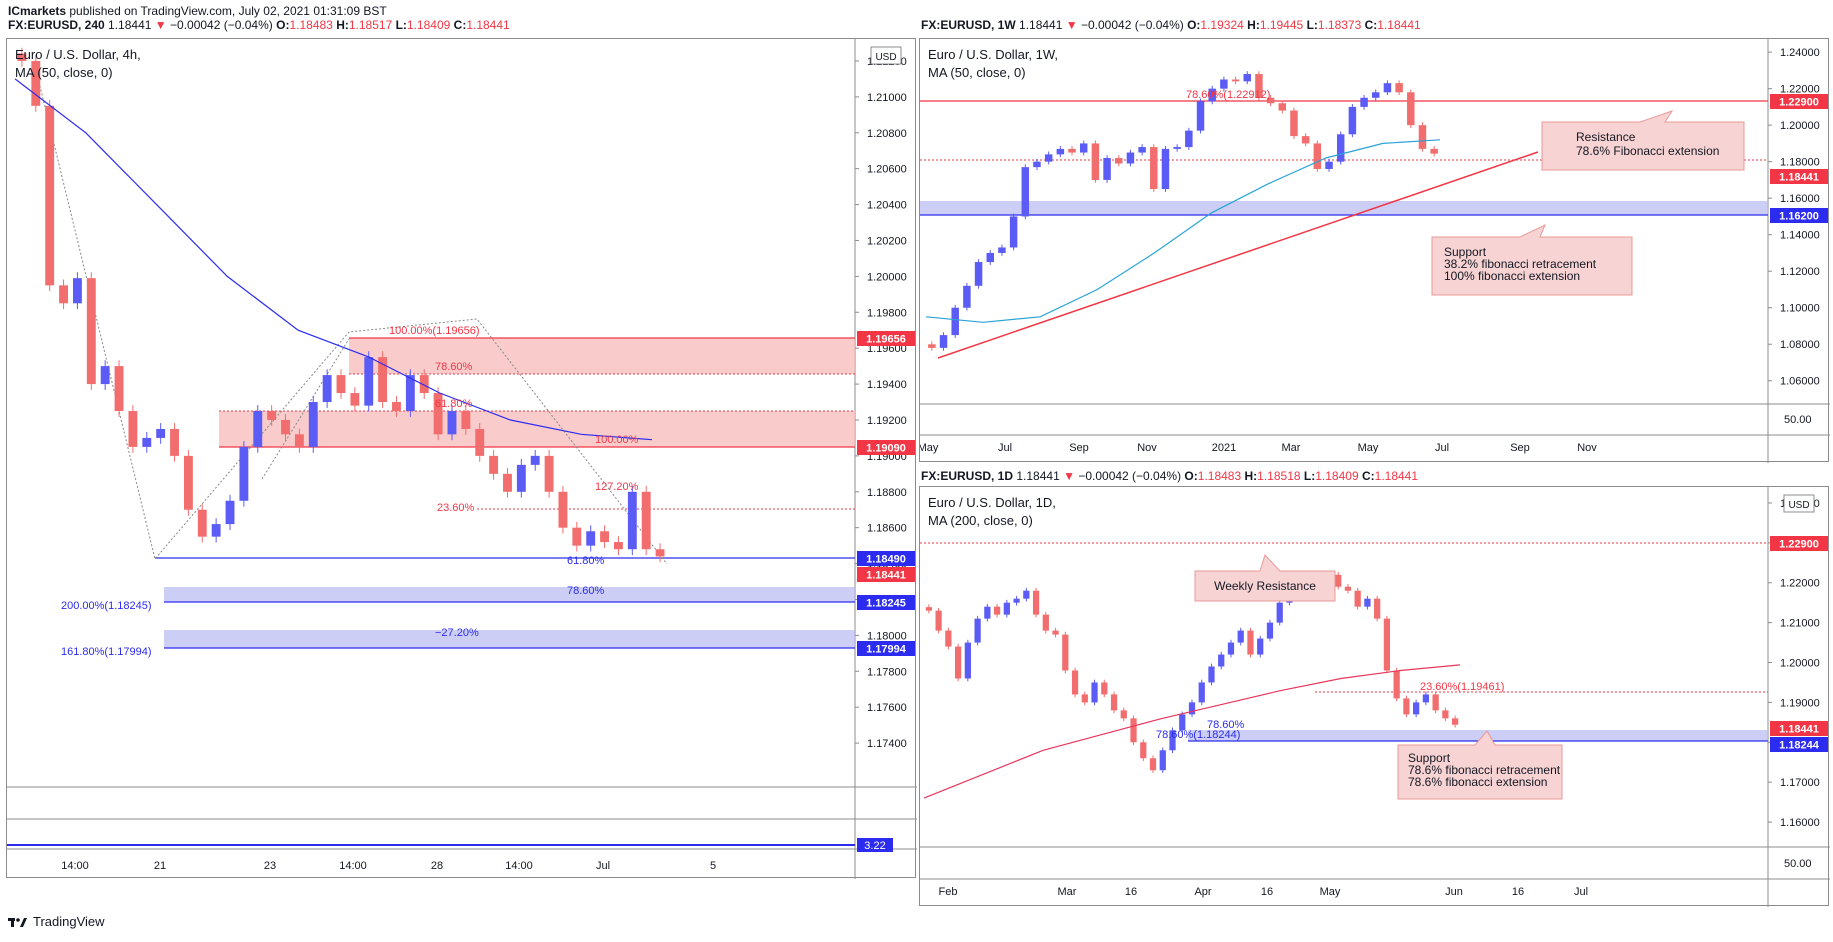 This screenshot has height=942, width=1833. Describe the element at coordinates (388, 866) in the screenshot. I see `time-axis: 14:00 21 23 14:00 28 14:00 Jul 5` at that location.